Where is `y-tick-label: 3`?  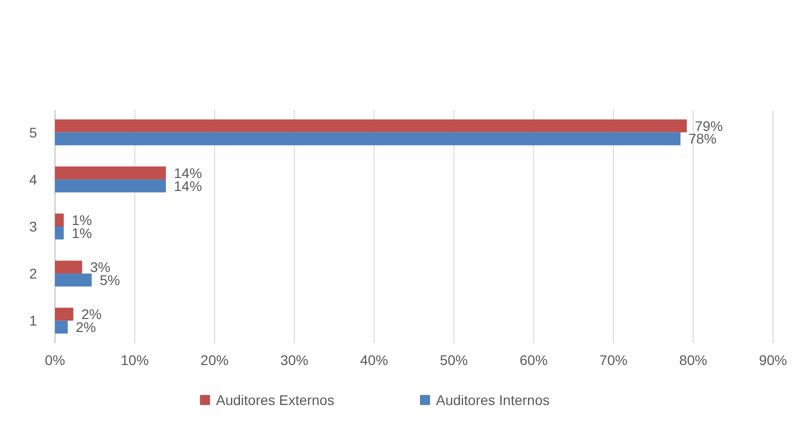 y-tick-label: 3 is located at coordinates (33, 226).